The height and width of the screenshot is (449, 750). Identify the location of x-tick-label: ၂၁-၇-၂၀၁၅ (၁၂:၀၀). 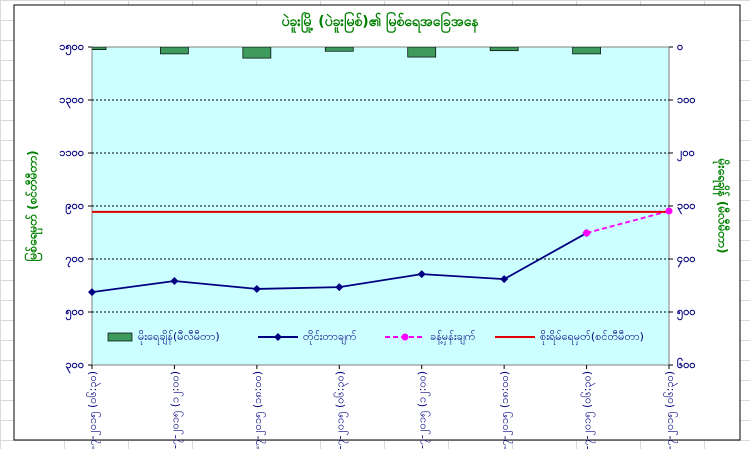
(175, 410).